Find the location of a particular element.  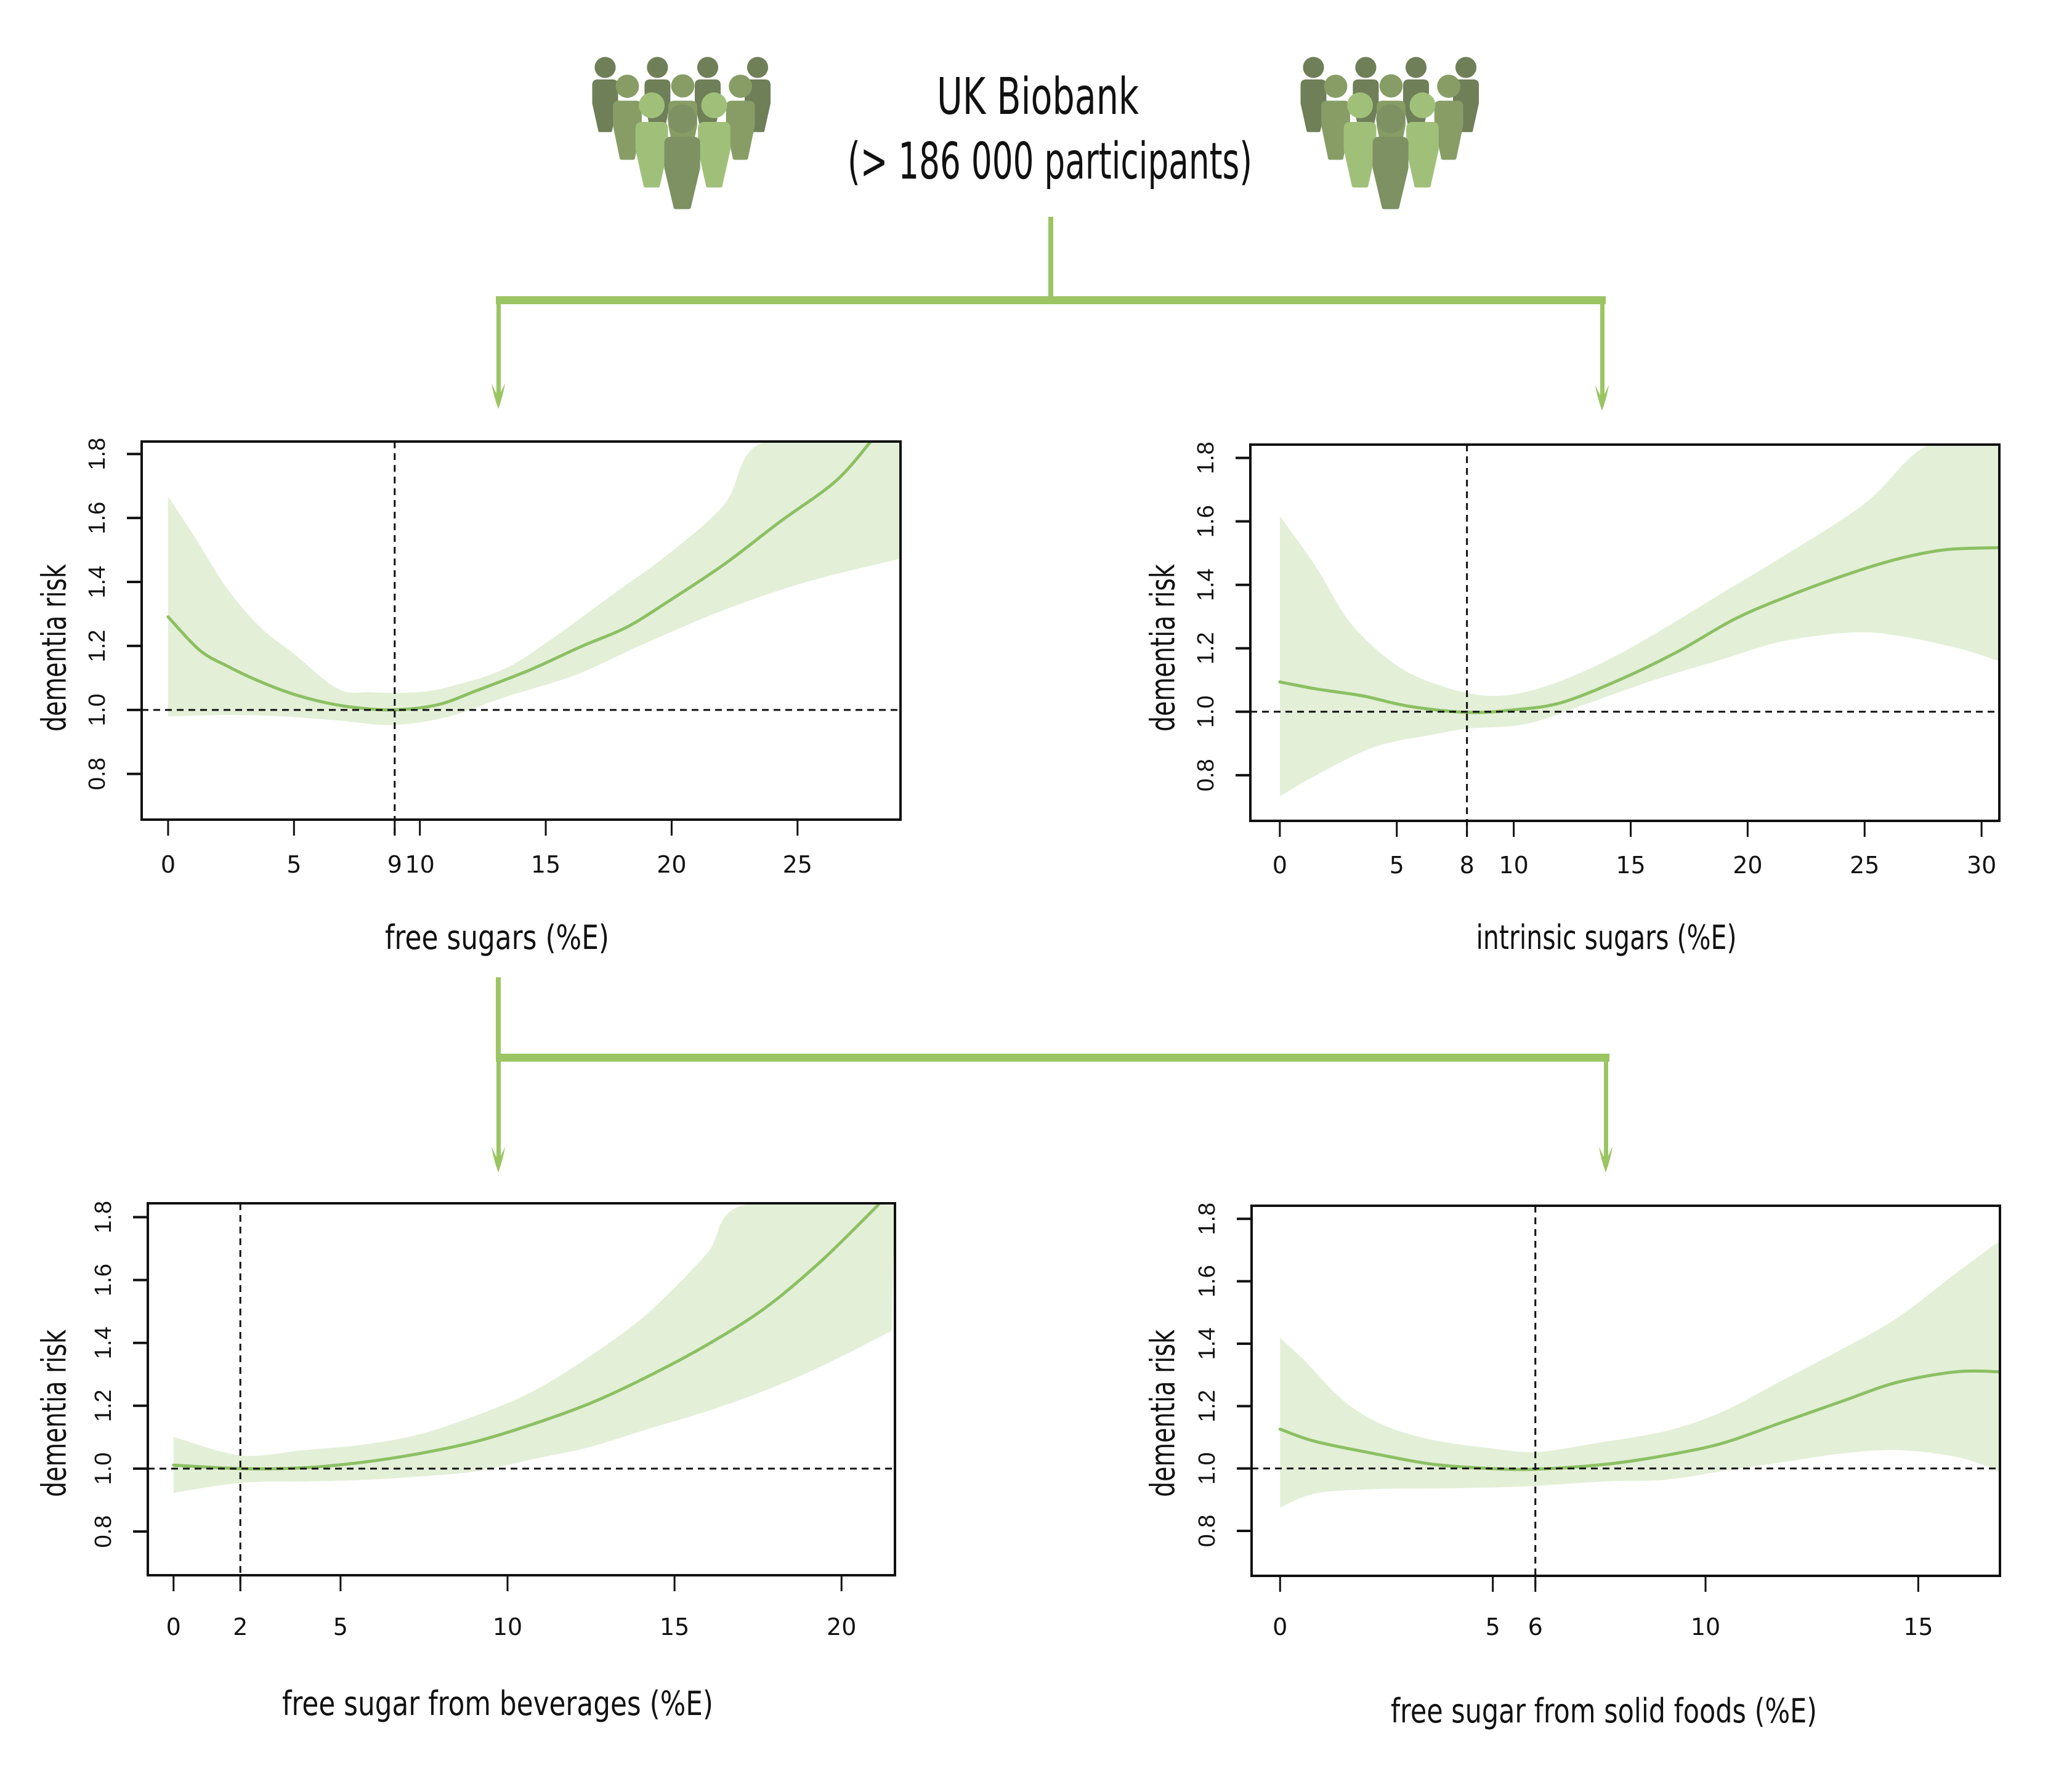

x-tick-label: 9 is located at coordinates (394, 864).